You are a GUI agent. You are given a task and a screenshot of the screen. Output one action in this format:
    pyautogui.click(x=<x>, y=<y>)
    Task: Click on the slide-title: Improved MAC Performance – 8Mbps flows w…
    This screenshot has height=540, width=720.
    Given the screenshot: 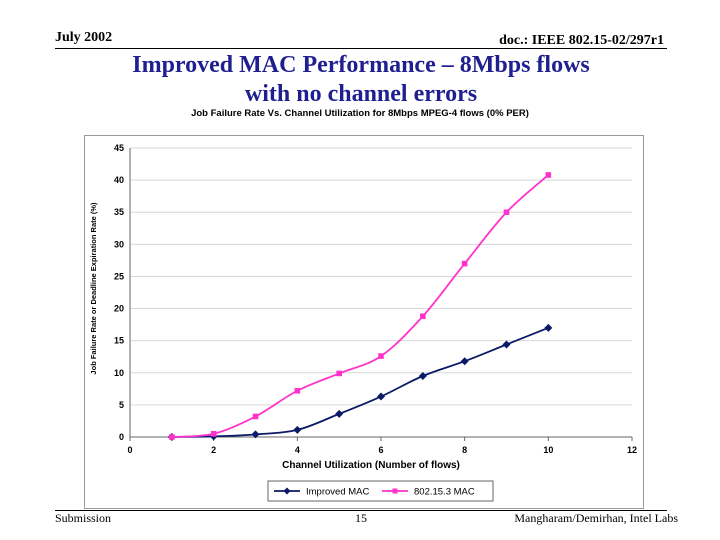 What is the action you would take?
    pyautogui.click(x=361, y=80)
    